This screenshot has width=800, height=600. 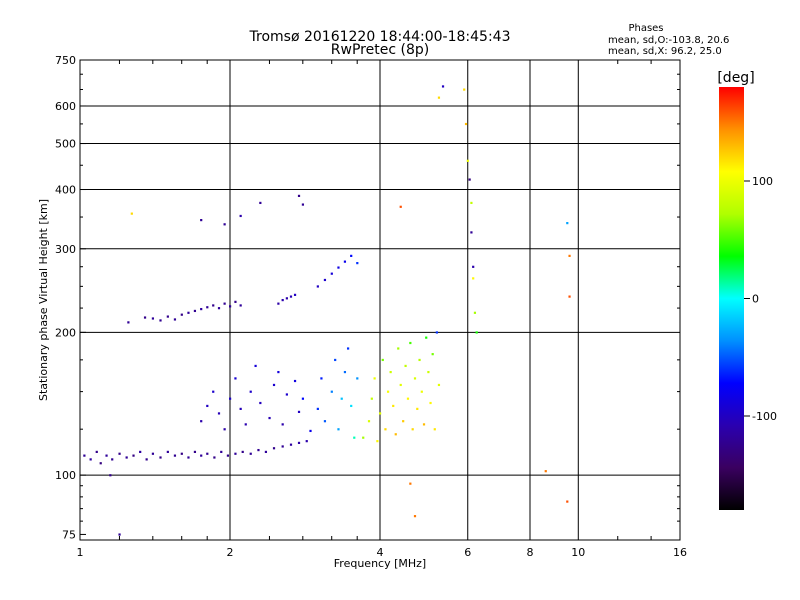 What do you see at coordinates (65, 190) in the screenshot?
I see `y-tick-label: 400` at bounding box center [65, 190].